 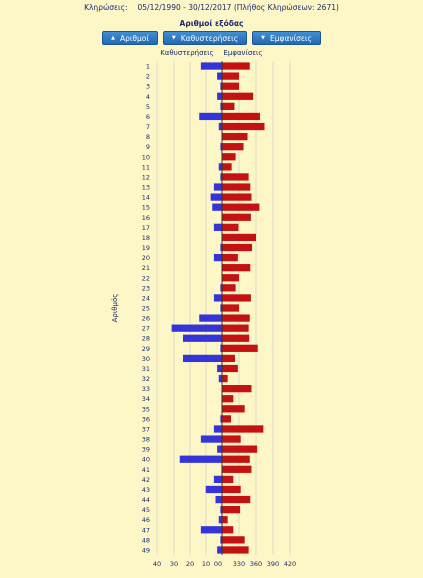 I want to click on category-label: 17, so click(x=146, y=228).